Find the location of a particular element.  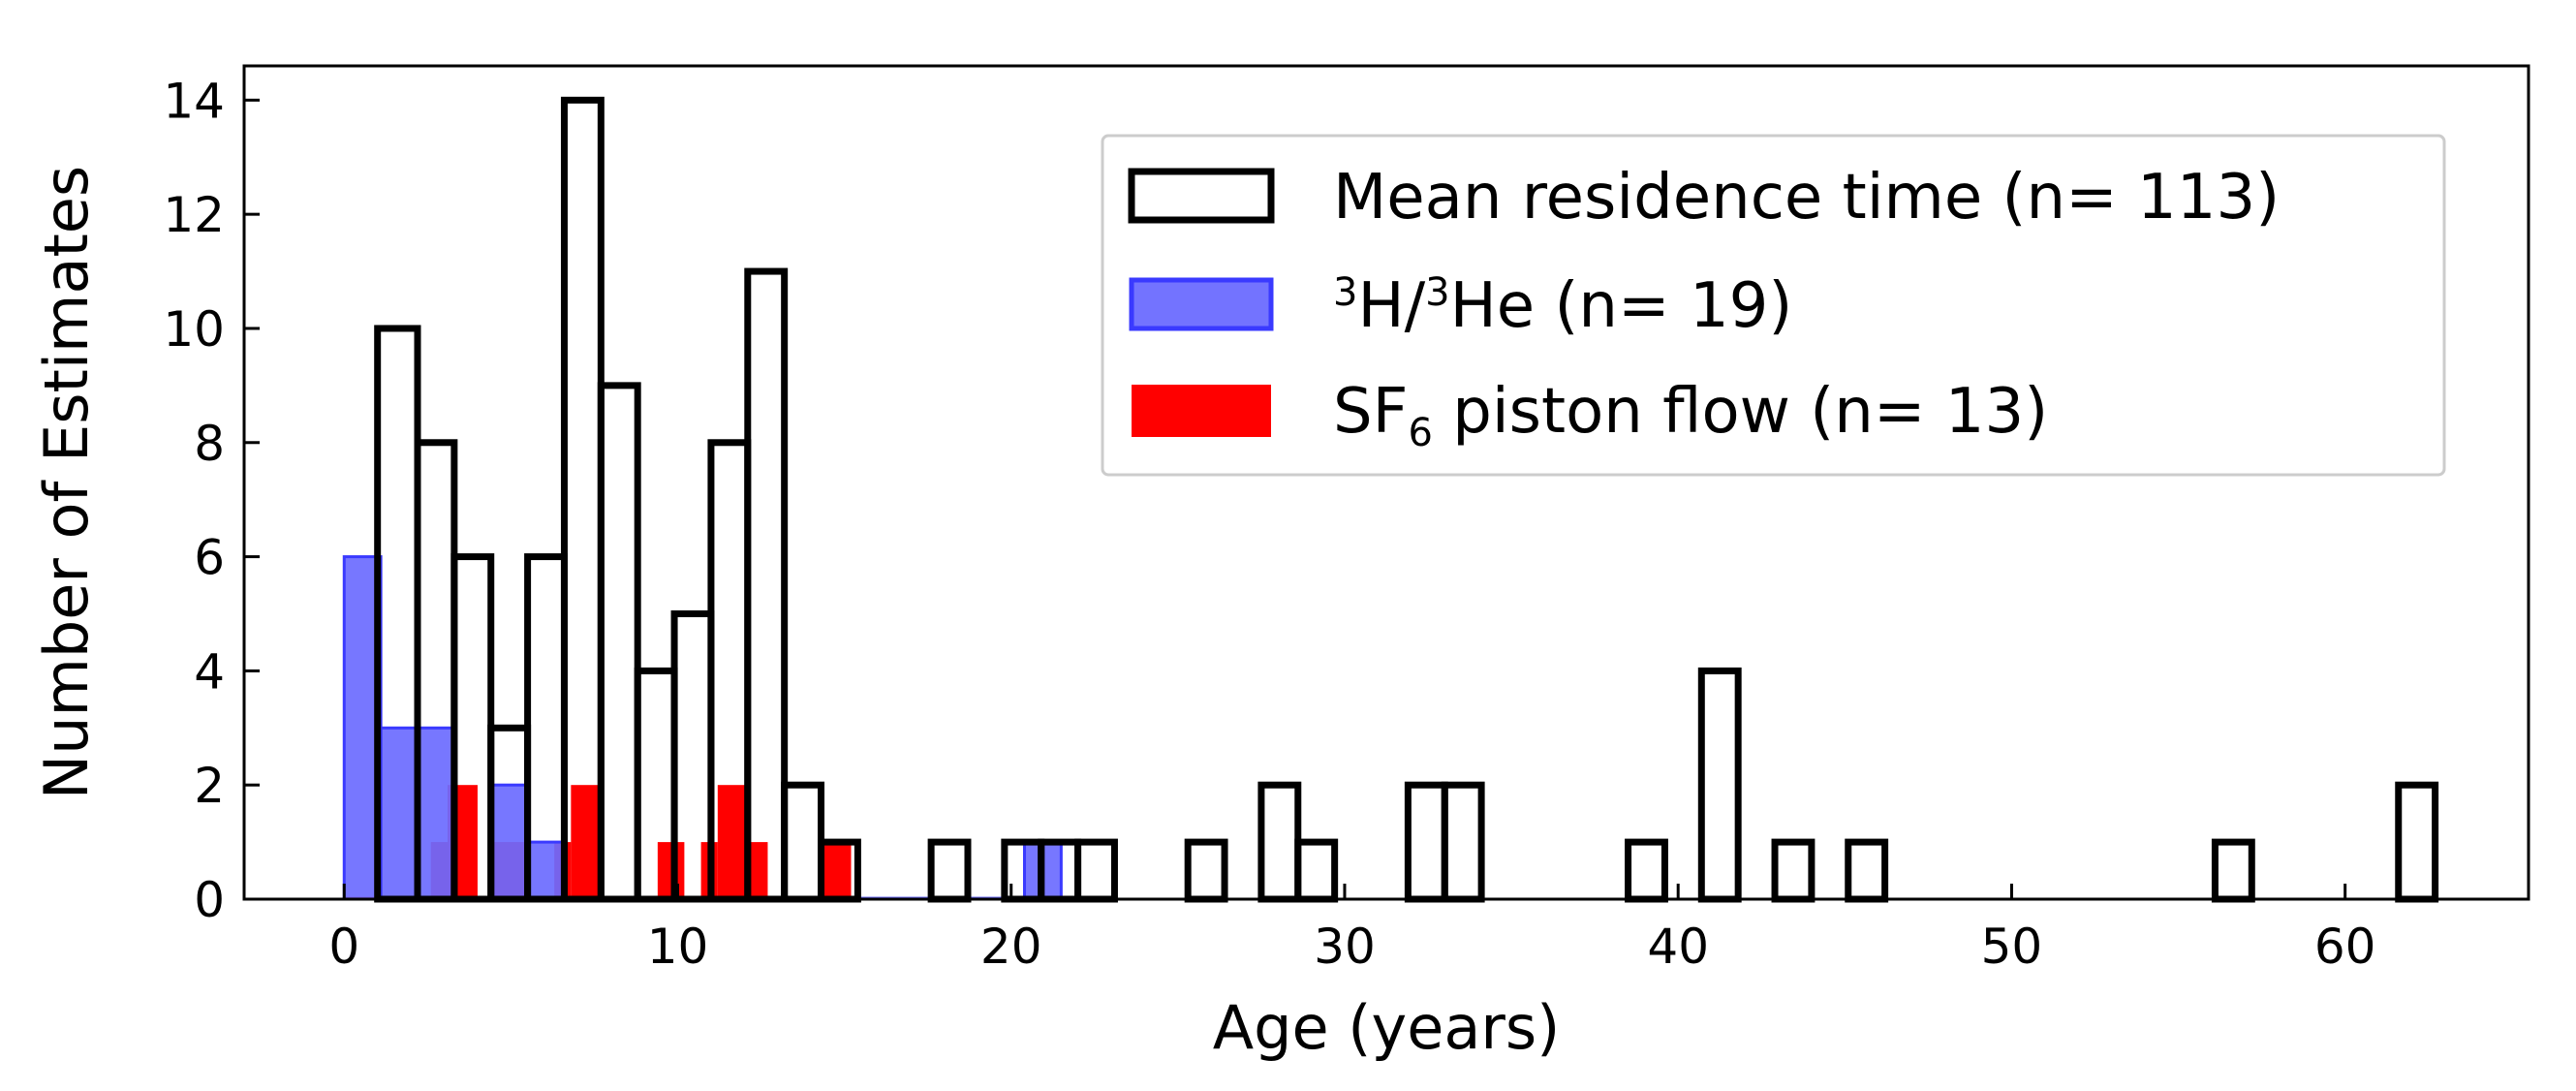

x-tick-label: 60 is located at coordinates (2345, 947).